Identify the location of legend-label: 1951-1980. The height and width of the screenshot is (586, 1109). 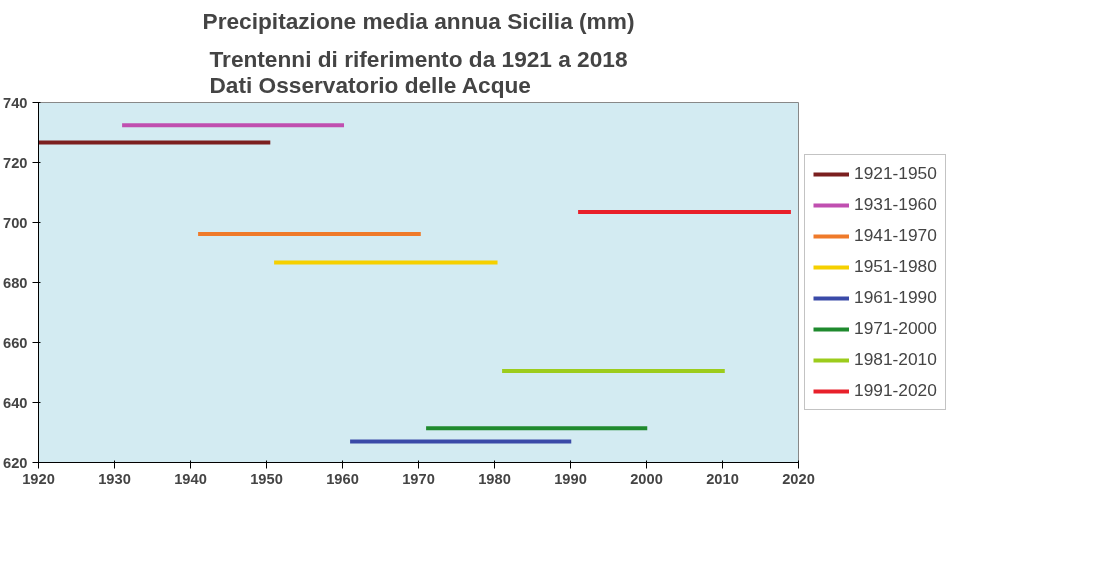
(895, 266).